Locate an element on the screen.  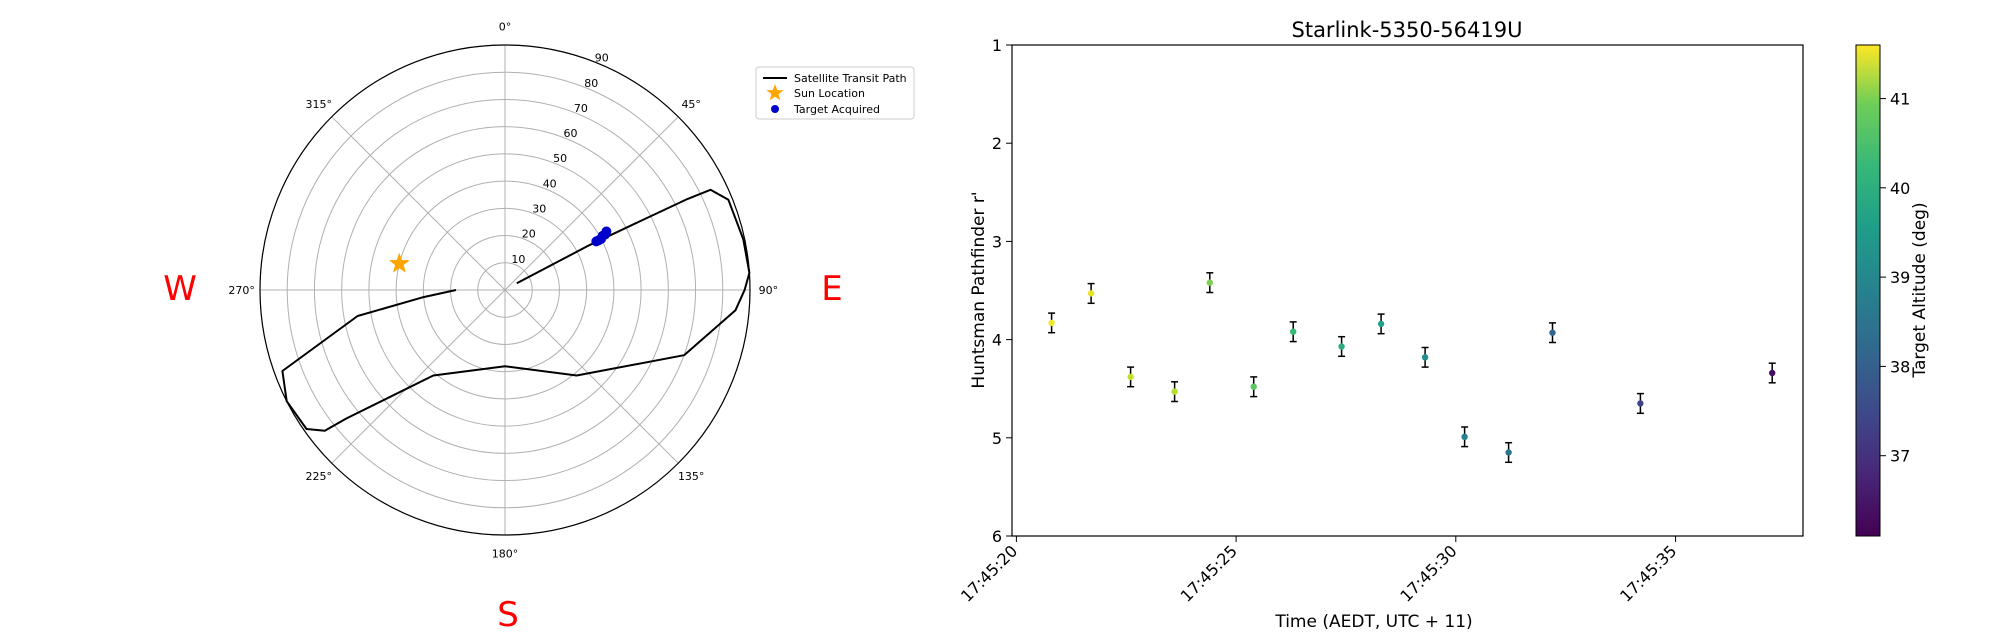
colorbar-label: Target Altitude (deg) is located at coordinates (1920, 290).